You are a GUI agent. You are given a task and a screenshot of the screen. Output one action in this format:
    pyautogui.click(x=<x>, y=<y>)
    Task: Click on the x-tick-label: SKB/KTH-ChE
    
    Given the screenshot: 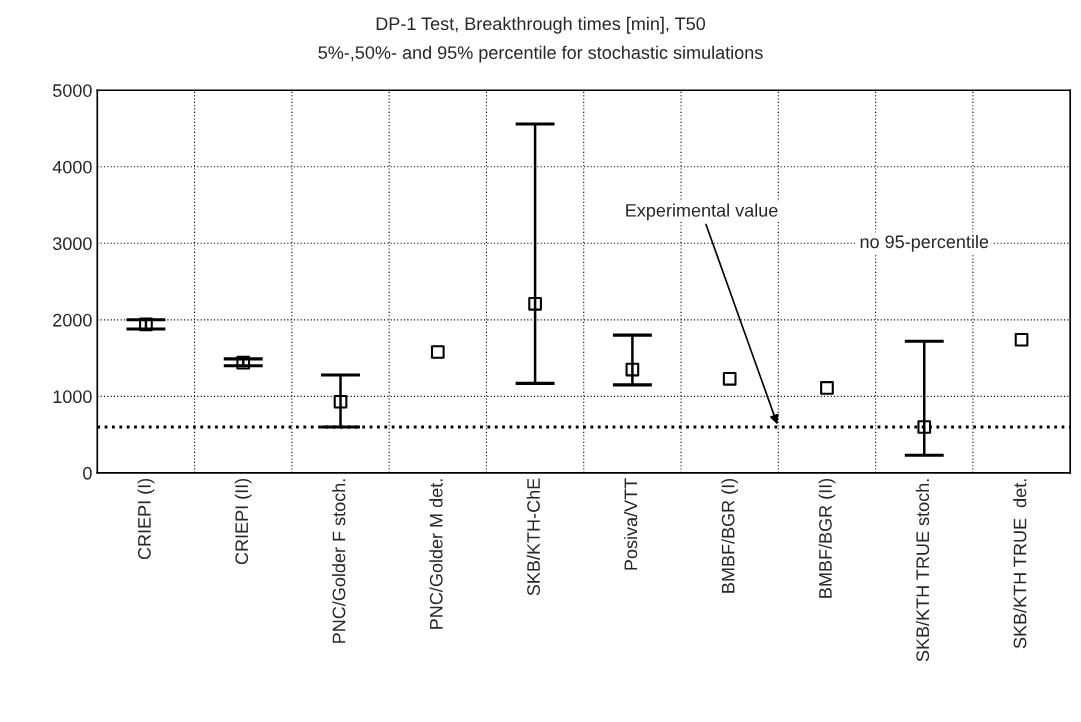 What is the action you would take?
    pyautogui.click(x=533, y=537)
    